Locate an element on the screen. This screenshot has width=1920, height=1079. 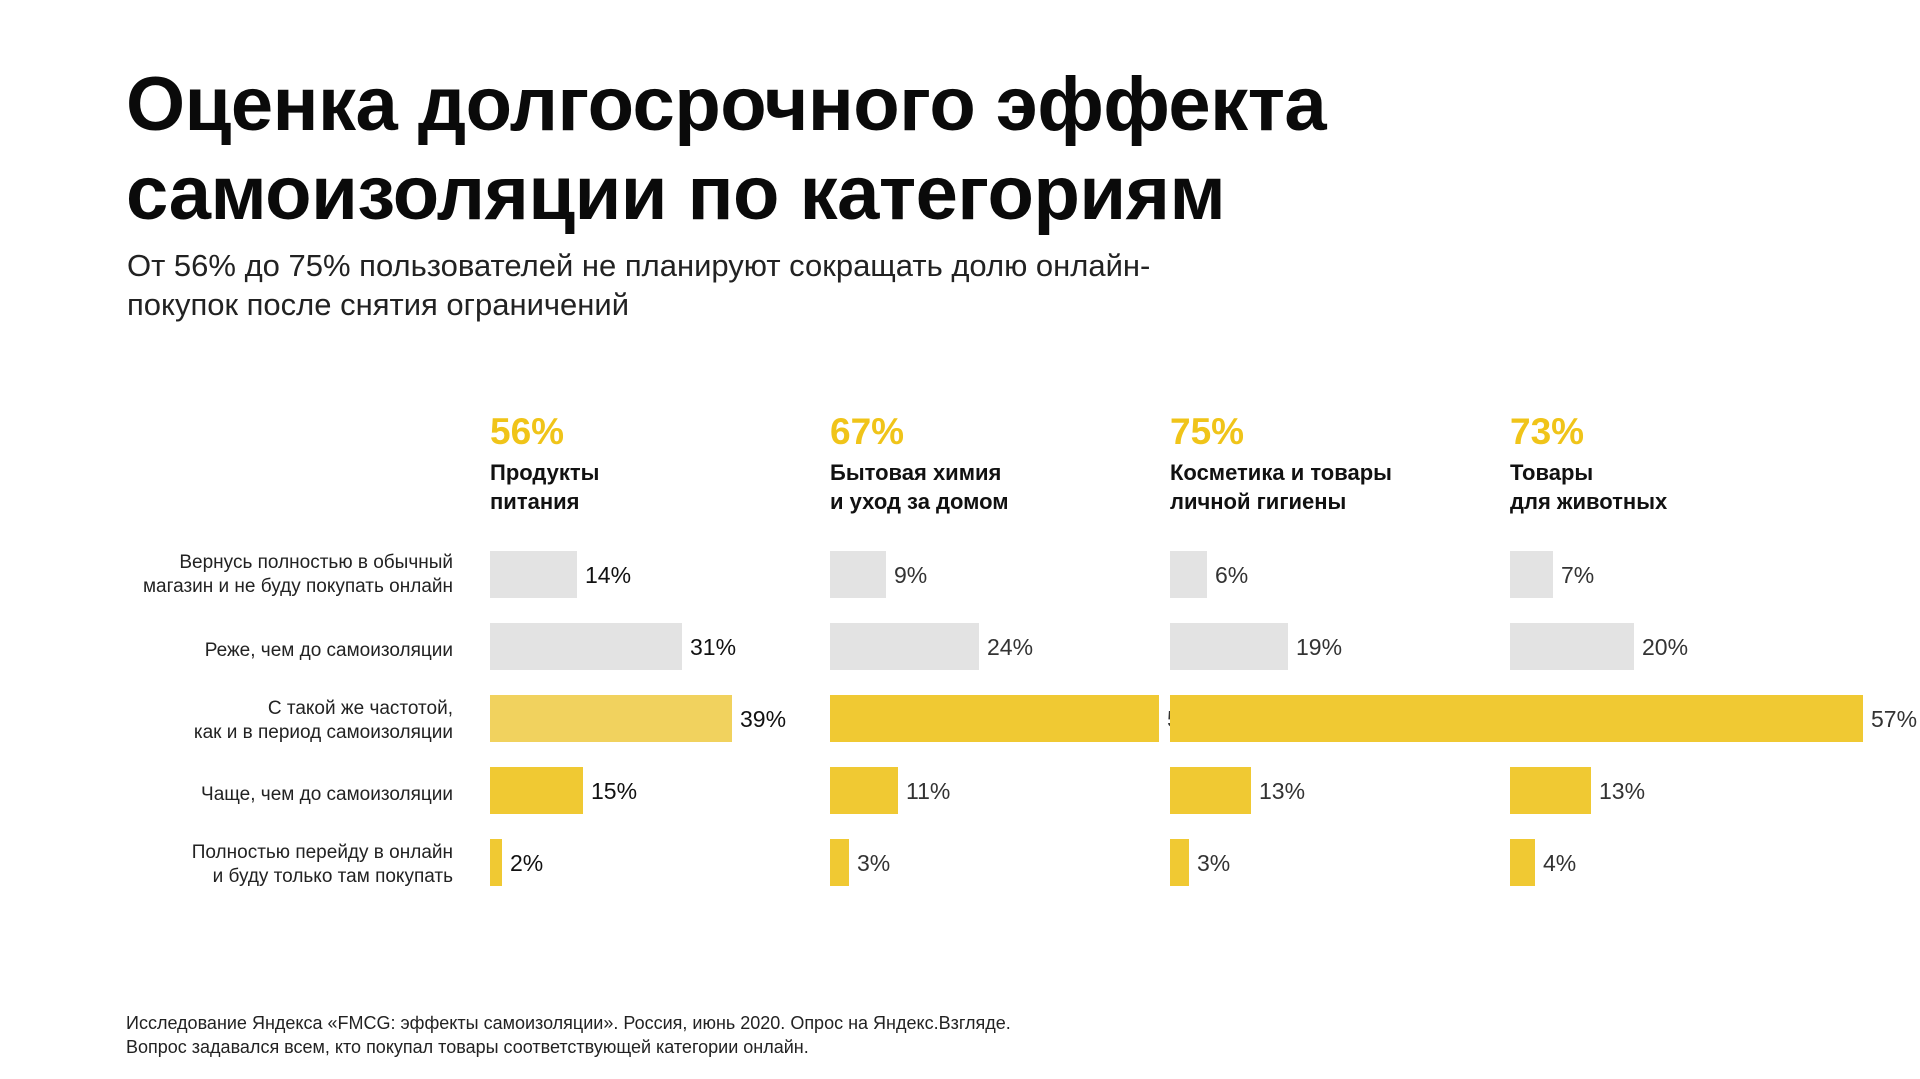
category-title: Бытовая химия и уход за домом is located at coordinates (919, 487).